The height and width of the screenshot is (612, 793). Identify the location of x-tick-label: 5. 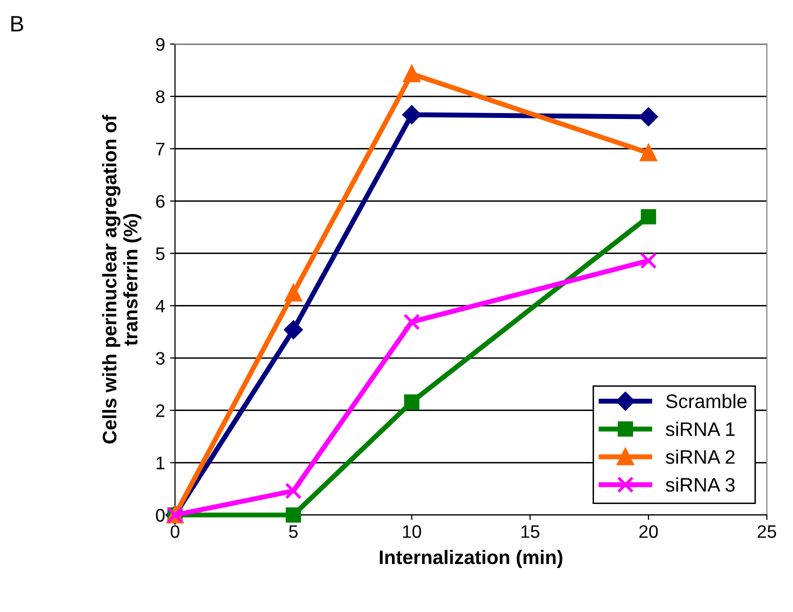
(293, 531).